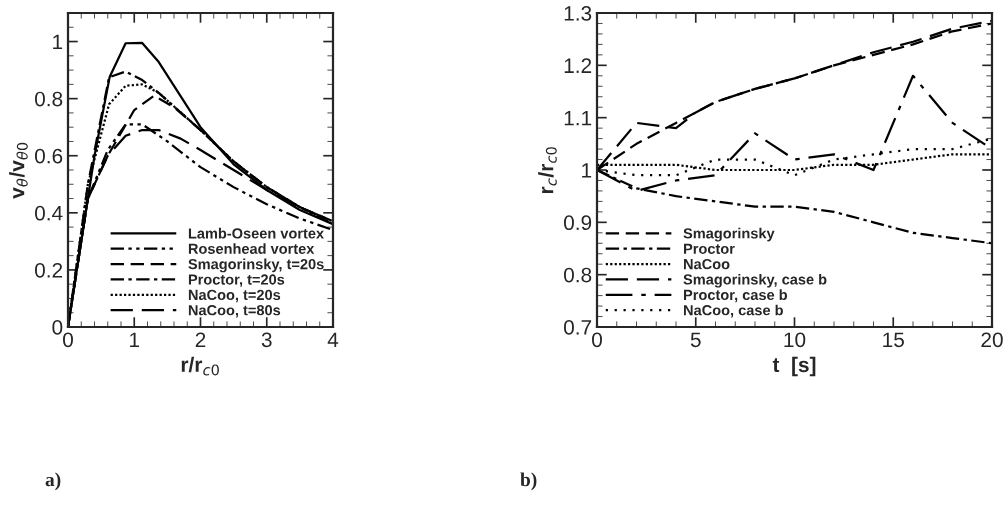  What do you see at coordinates (578, 13) in the screenshot?
I see `y-tick-label: 1.3` at bounding box center [578, 13].